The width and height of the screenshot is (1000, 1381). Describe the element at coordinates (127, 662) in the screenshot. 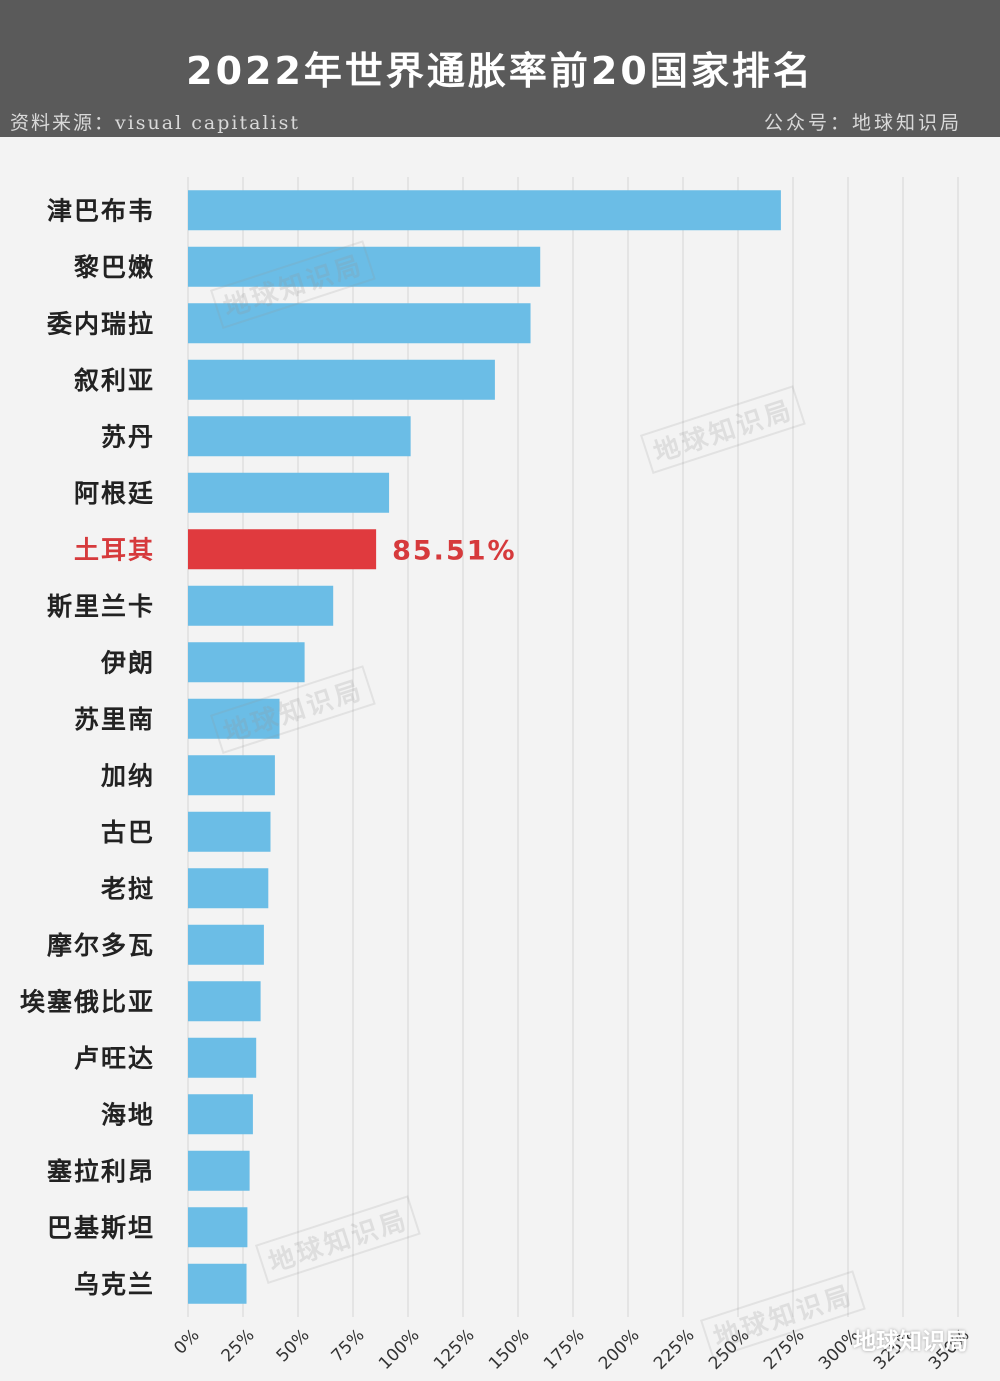

I see `category-label: 伊朗` at that location.